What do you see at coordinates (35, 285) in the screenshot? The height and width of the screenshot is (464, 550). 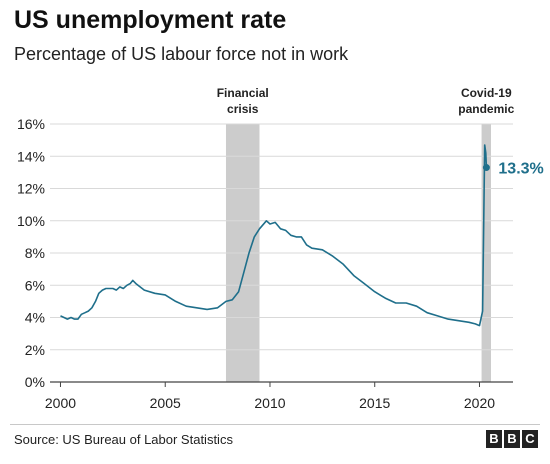 I see `y-tick-label: 6%` at bounding box center [35, 285].